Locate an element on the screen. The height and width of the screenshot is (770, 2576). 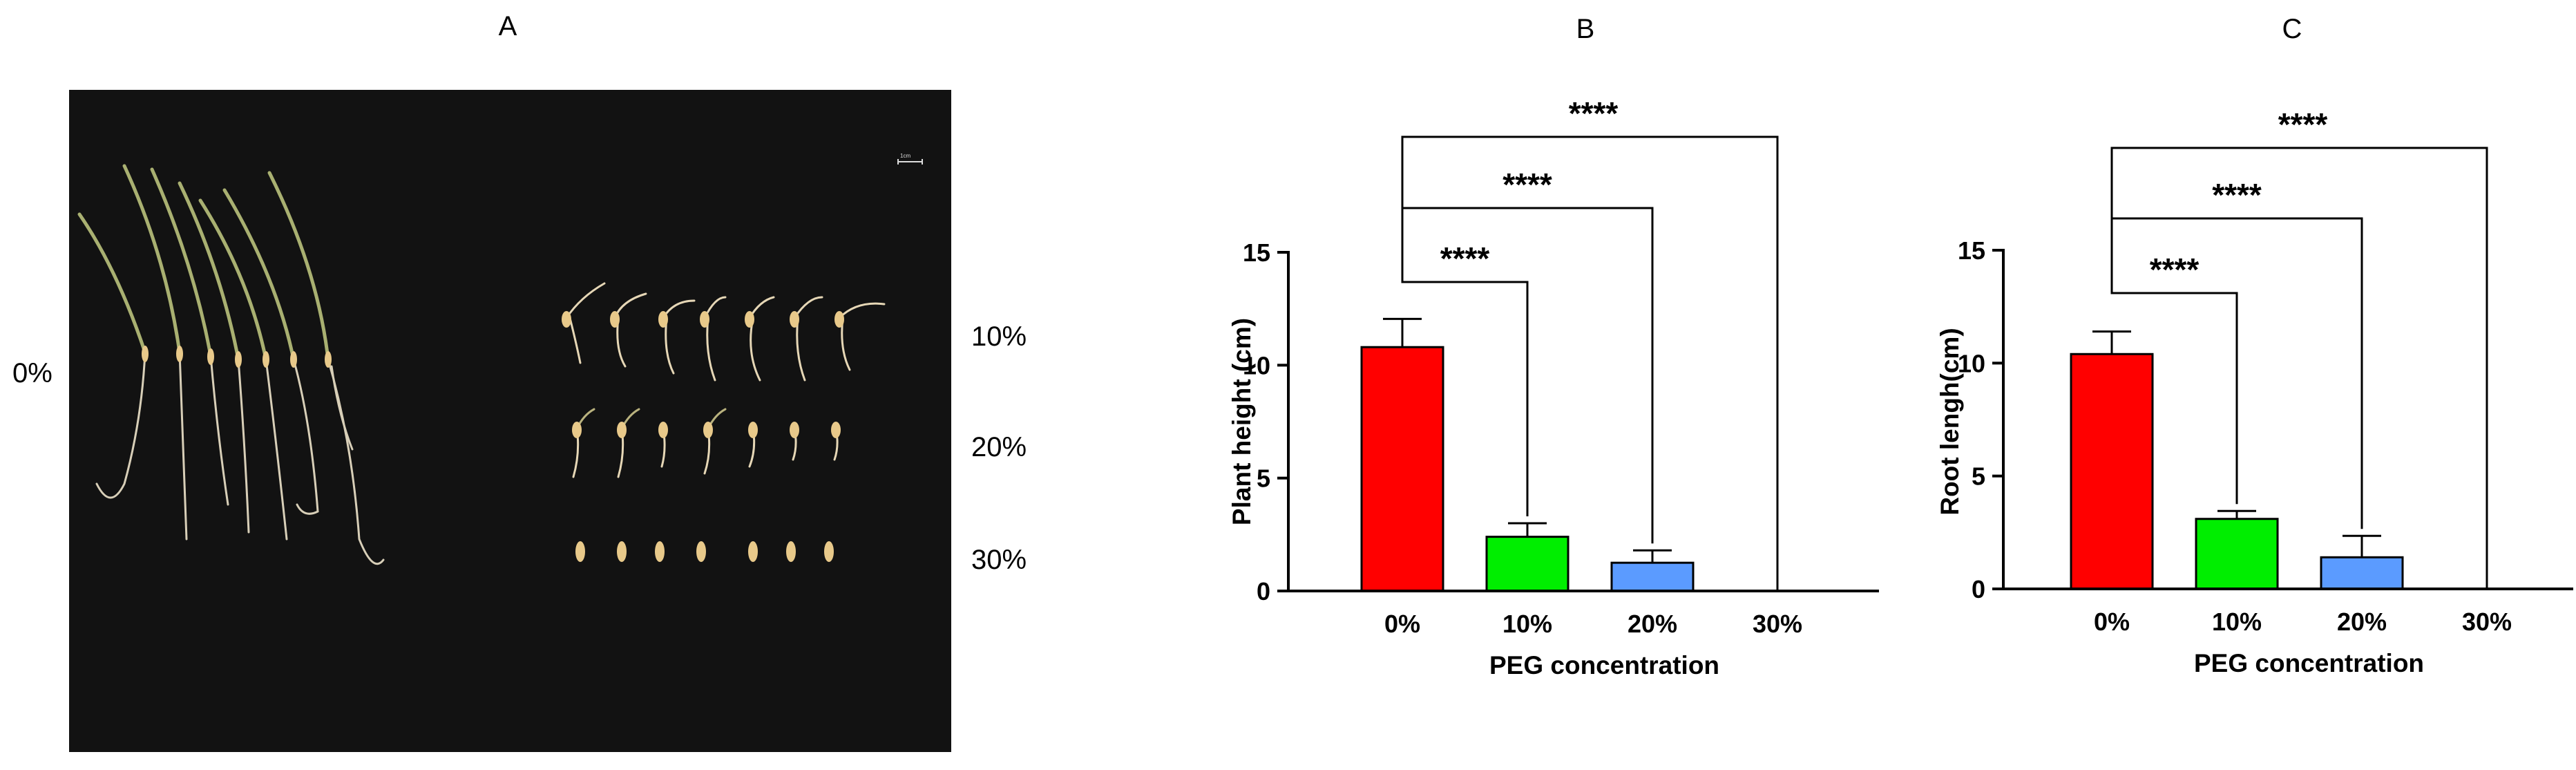
scale-bar-label: 1cm is located at coordinates (905, 156).